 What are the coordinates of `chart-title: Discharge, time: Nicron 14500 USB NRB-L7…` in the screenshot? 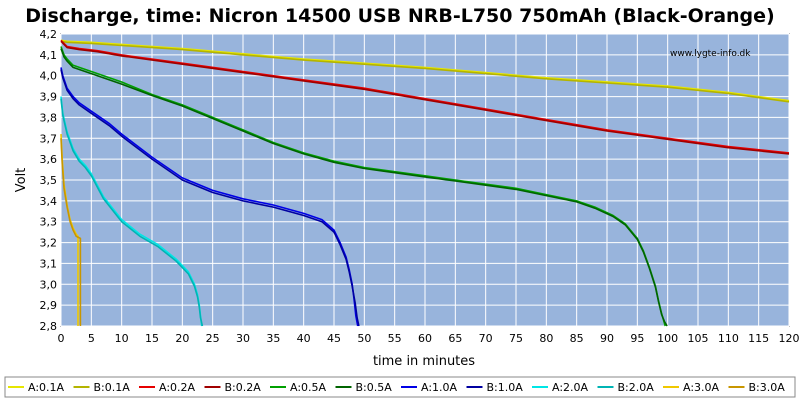 It's located at (399, 16).